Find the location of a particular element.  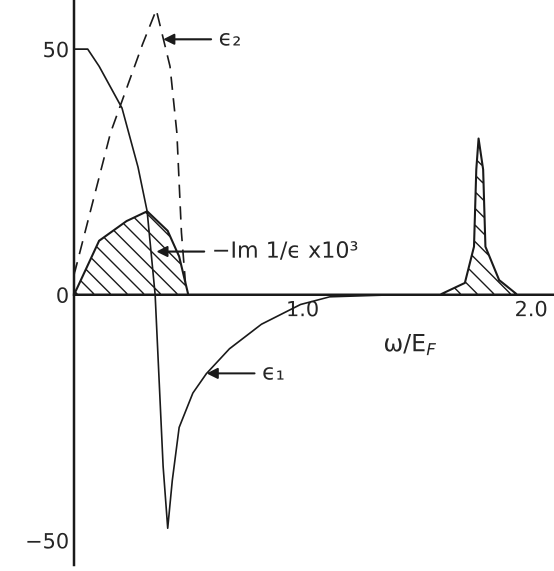

y-tick-label: 50 is located at coordinates (56, 50).